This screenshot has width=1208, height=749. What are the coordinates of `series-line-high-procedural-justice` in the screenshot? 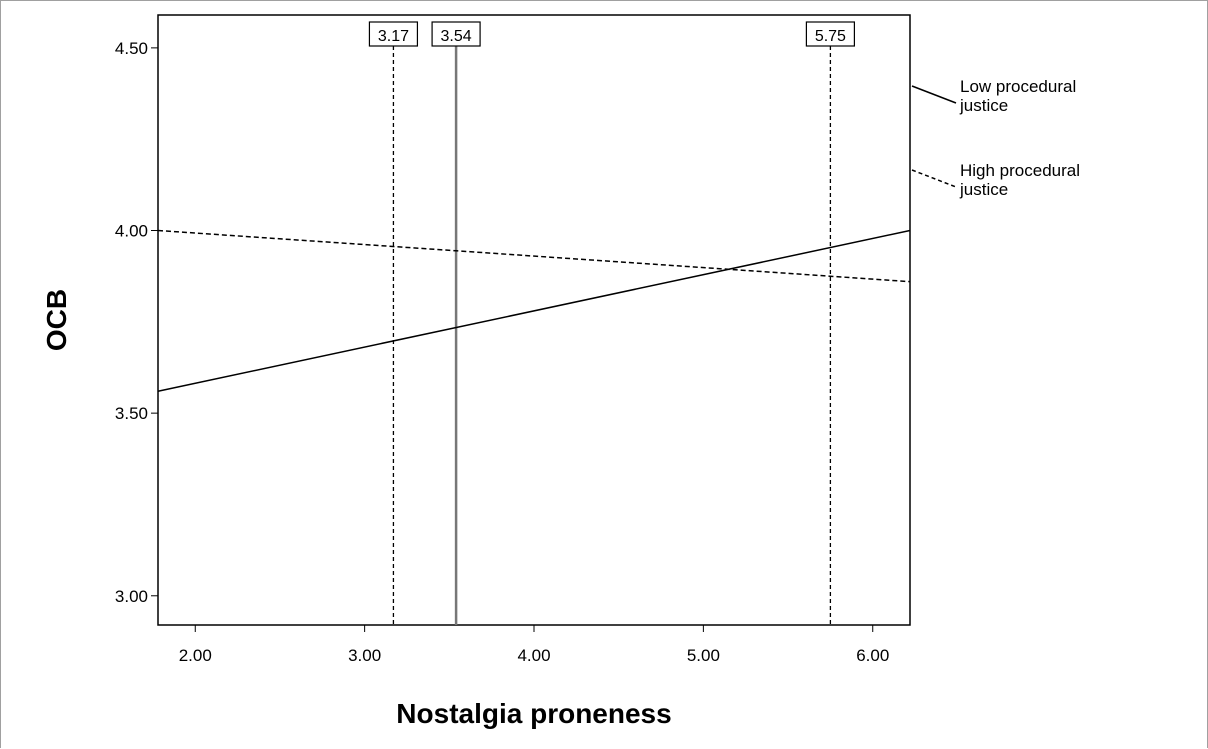 It's located at (534, 256).